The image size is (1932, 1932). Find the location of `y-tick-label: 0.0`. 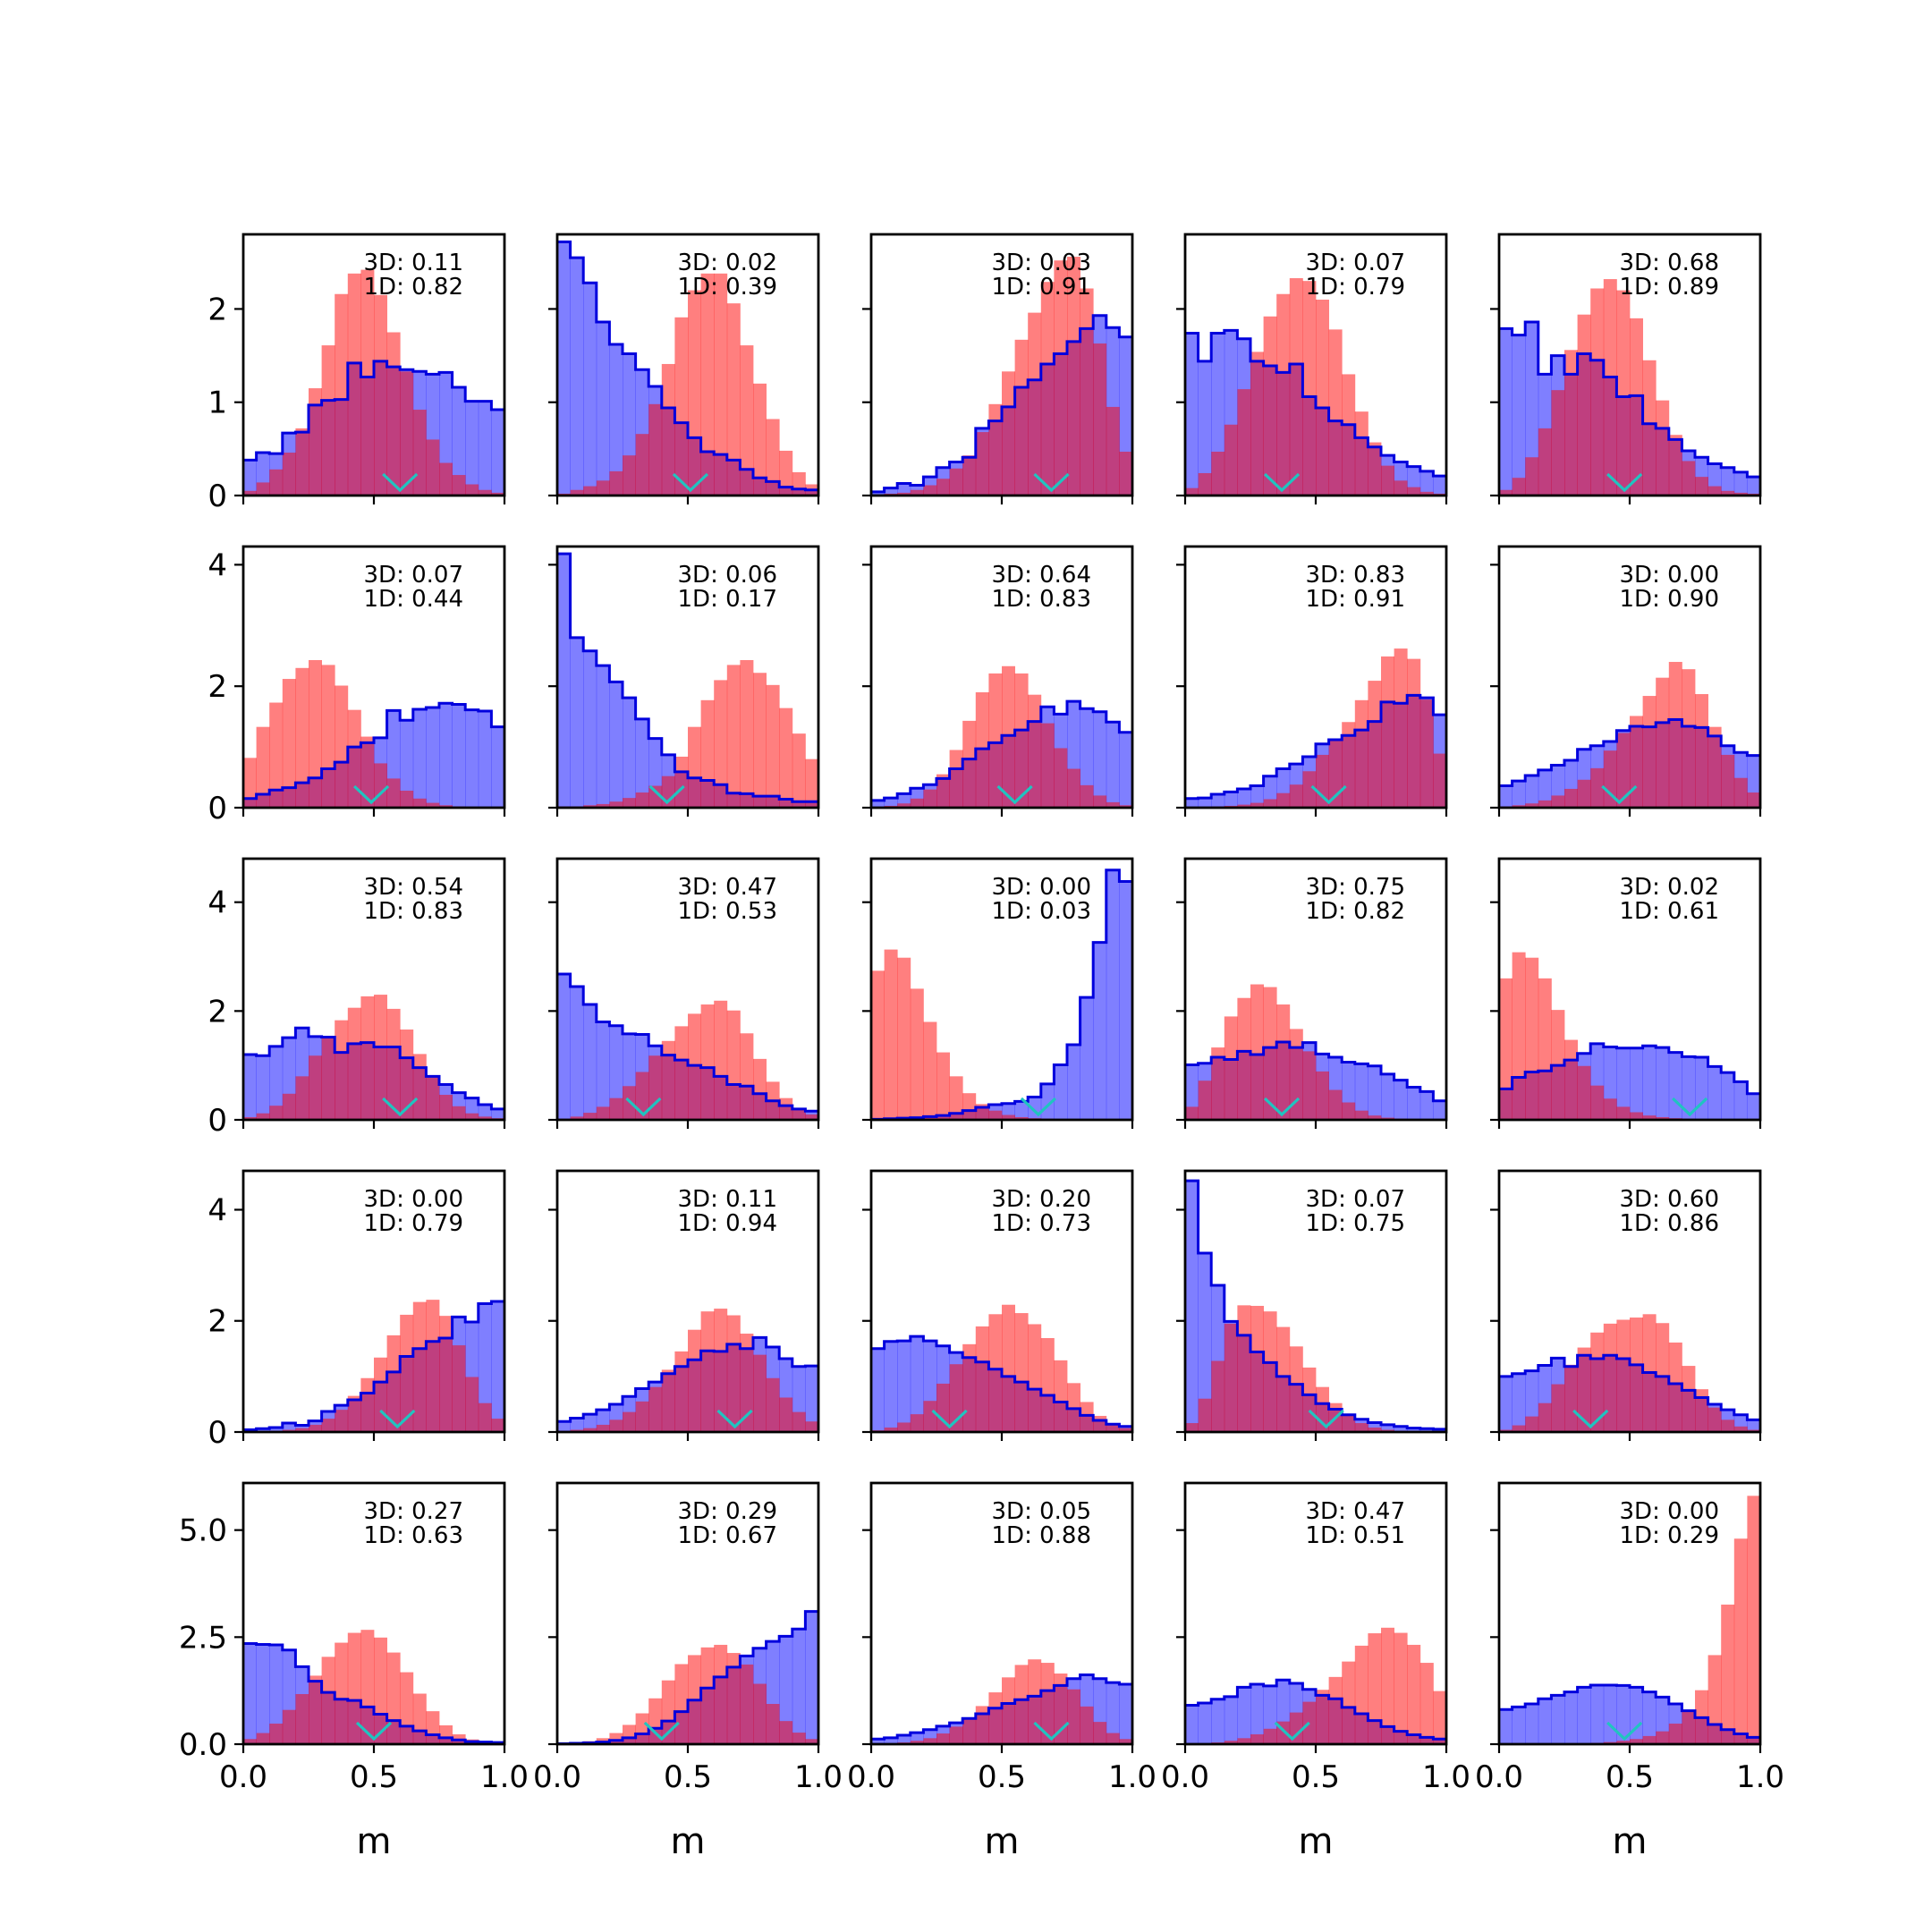

y-tick-label: 0.0 is located at coordinates (203, 1745).